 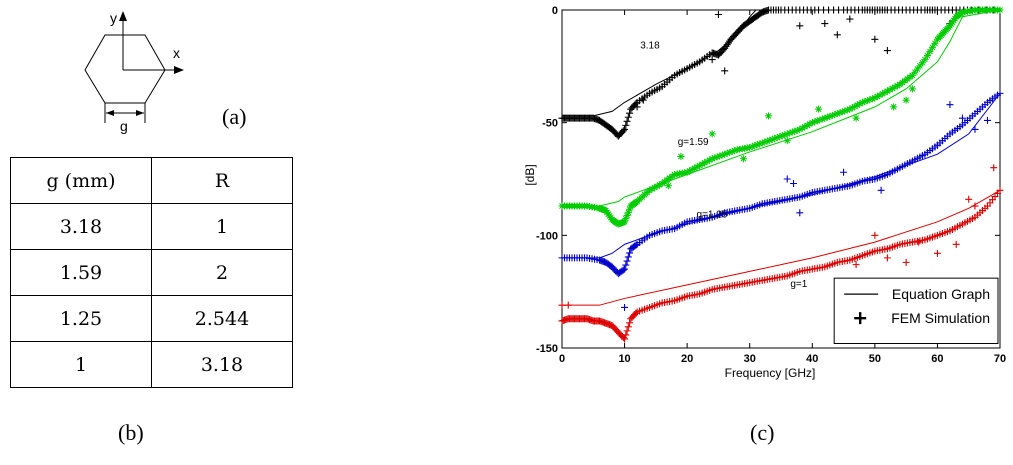 What do you see at coordinates (781, 247) in the screenshot?
I see `equation-curve` at bounding box center [781, 247].